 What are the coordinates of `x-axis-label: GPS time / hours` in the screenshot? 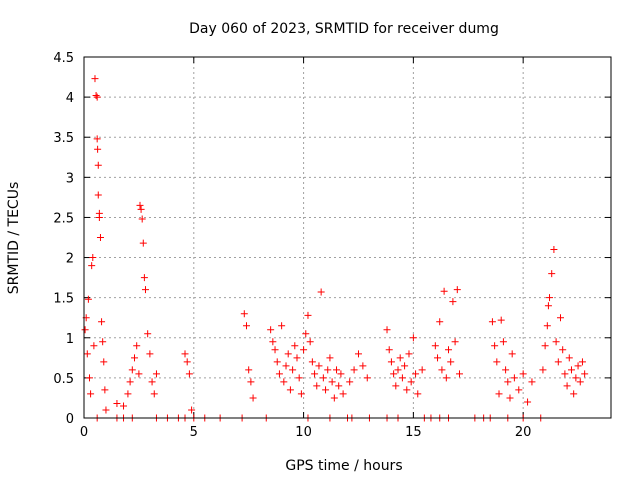 It's located at (343, 466).